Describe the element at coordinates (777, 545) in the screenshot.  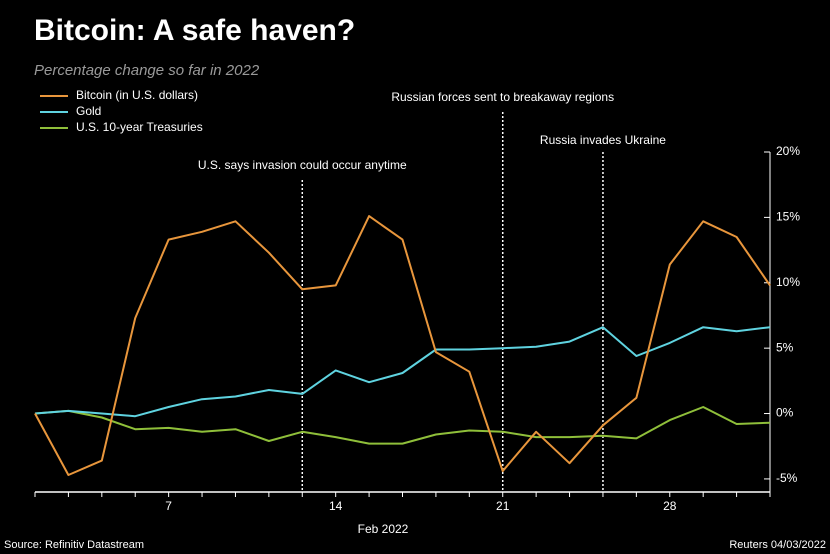
I see `credit: Reuters 04/03/2022` at that location.